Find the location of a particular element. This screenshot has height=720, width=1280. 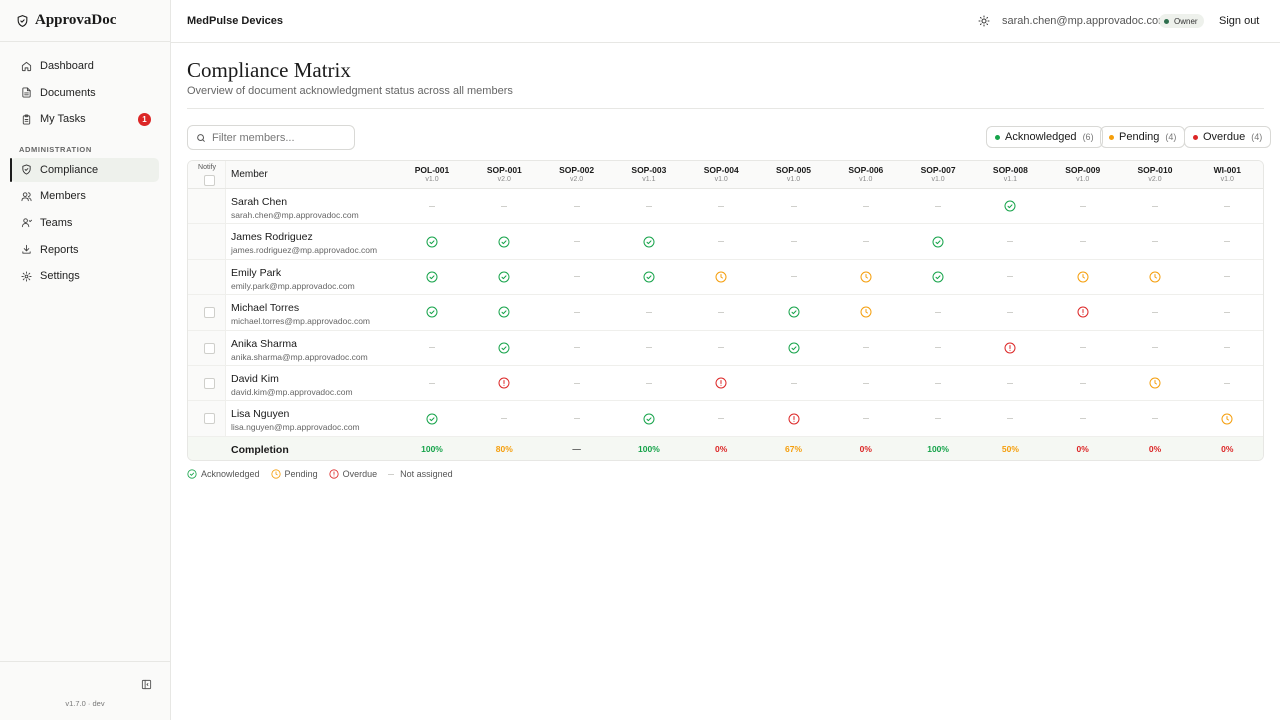

document-code: SOP-007 is located at coordinates (938, 170).